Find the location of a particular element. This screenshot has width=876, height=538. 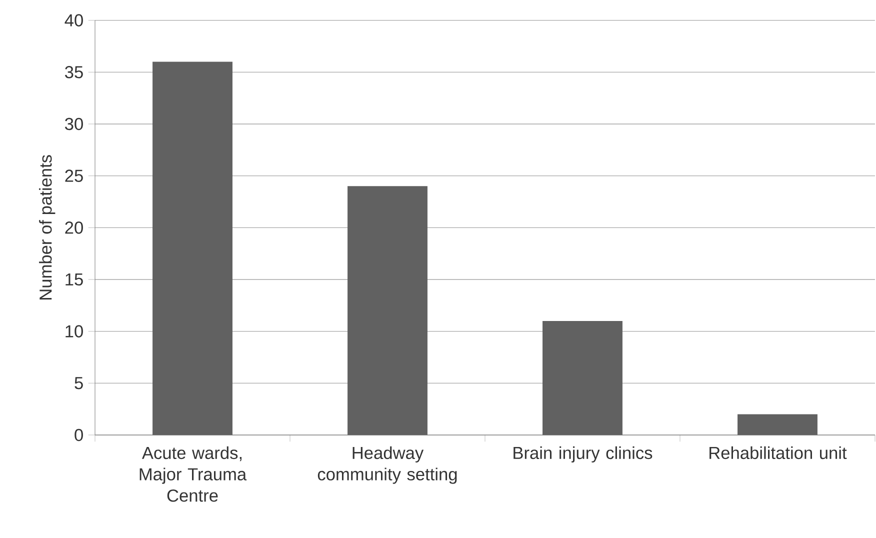

x-tick-label: Headway community setting is located at coordinates (387, 465).